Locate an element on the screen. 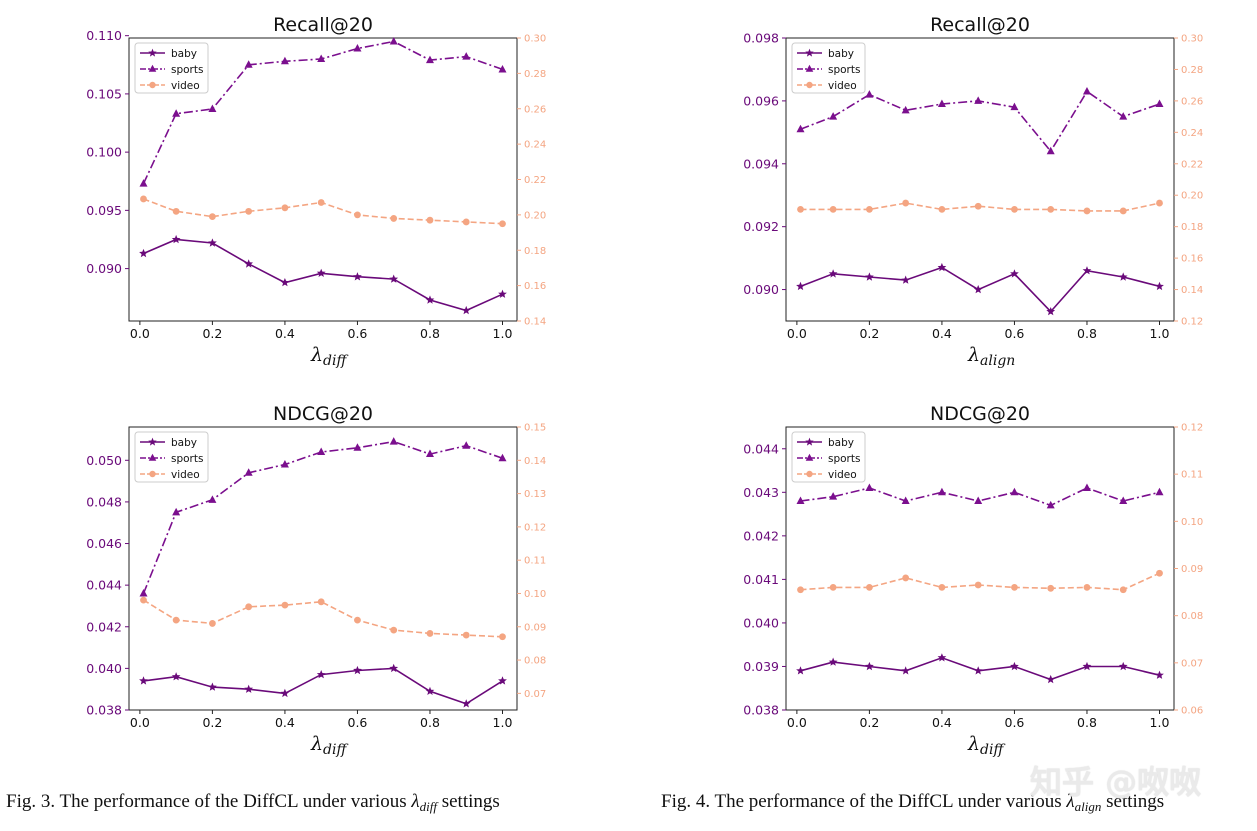 The width and height of the screenshot is (1257, 831). y-right-tick-label: 0.22 is located at coordinates (1192, 164).